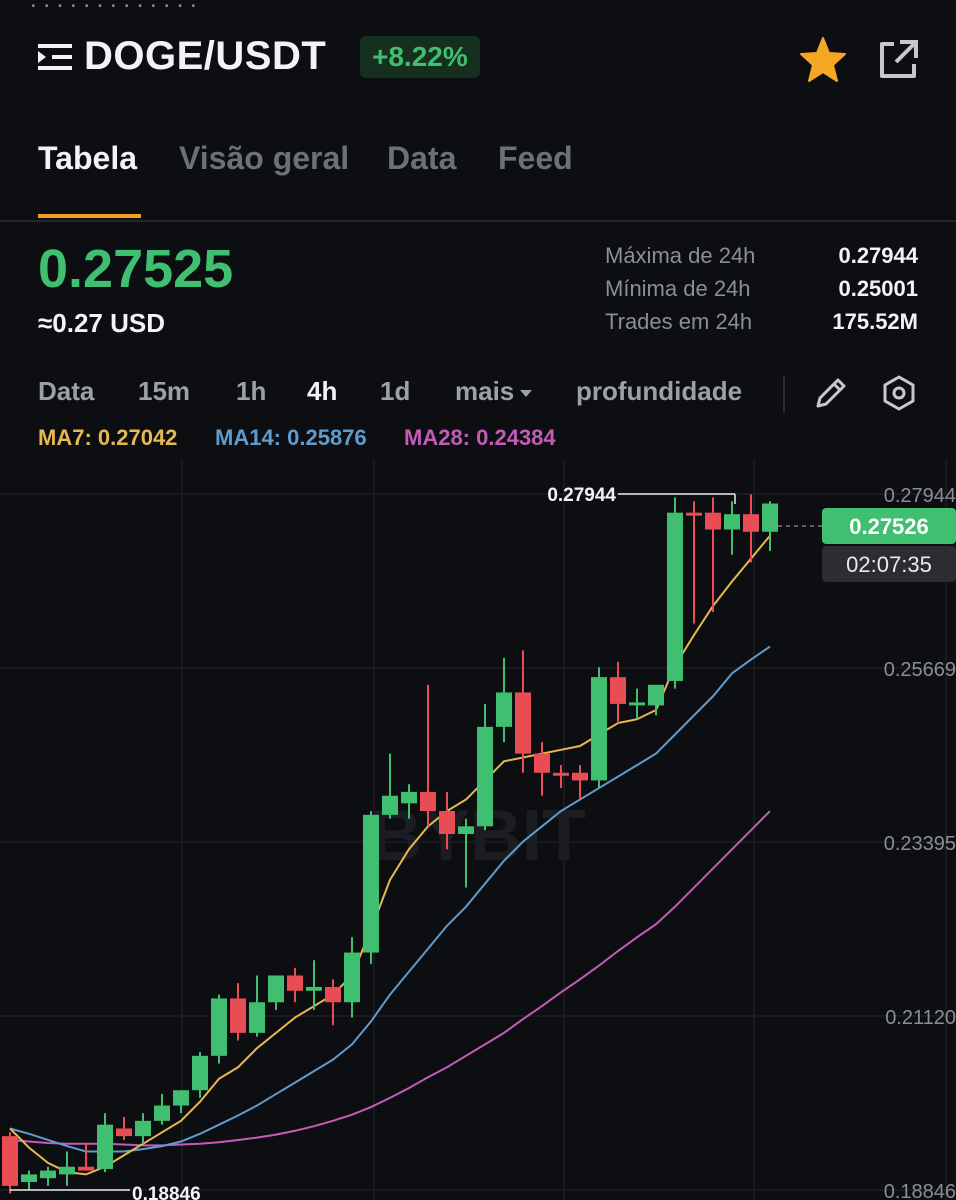 The width and height of the screenshot is (956, 1200). What do you see at coordinates (264, 158) in the screenshot?
I see `tab-visao-geral: Visão geral` at bounding box center [264, 158].